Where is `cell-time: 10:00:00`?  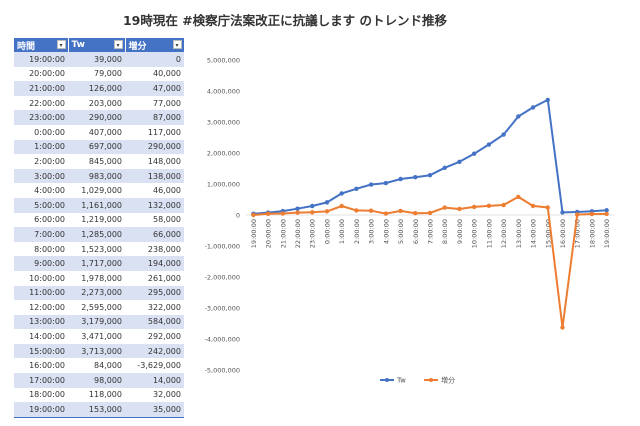 cell-time: 10:00:00 is located at coordinates (41, 278).